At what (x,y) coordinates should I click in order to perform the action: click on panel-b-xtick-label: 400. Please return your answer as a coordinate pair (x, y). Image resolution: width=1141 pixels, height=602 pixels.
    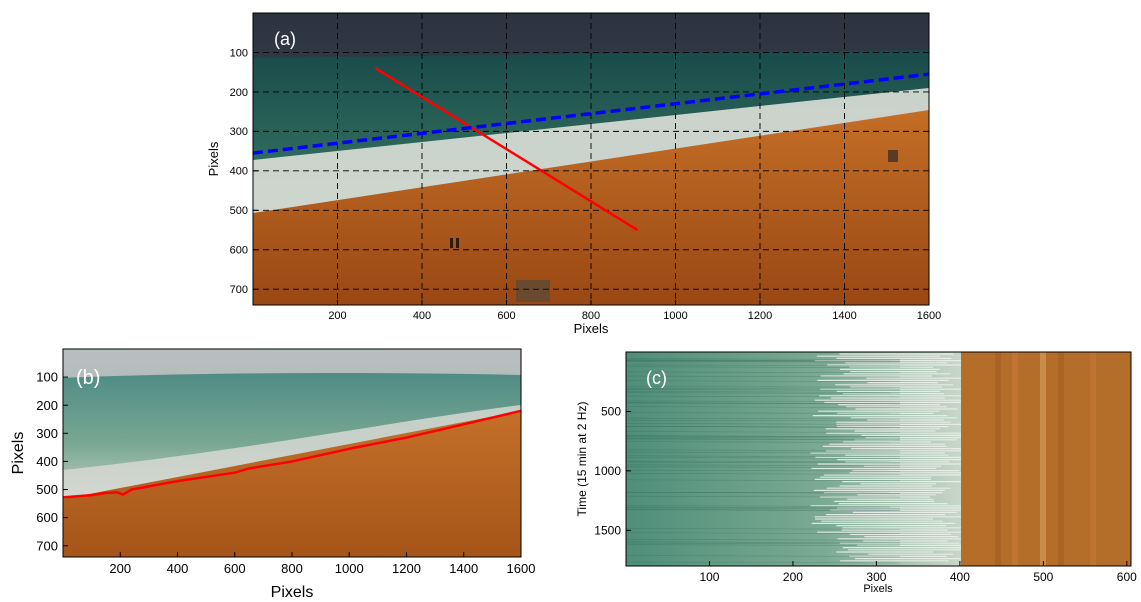
    Looking at the image, I should click on (178, 568).